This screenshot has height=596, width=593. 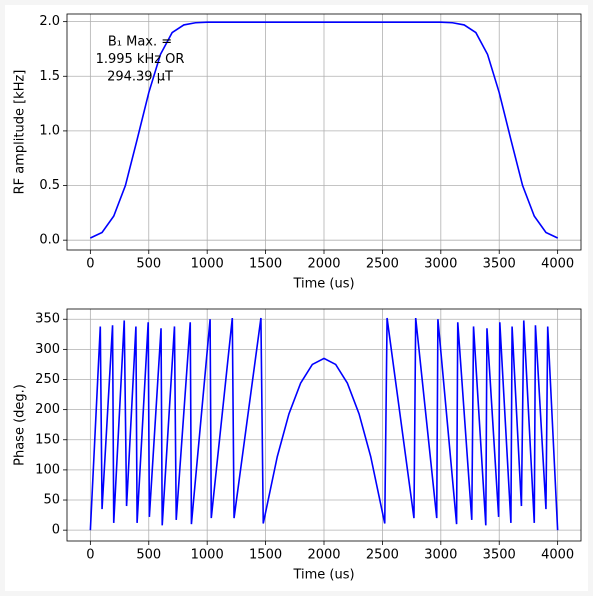 What do you see at coordinates (47, 469) in the screenshot?
I see `y-tick-label: 100` at bounding box center [47, 469].